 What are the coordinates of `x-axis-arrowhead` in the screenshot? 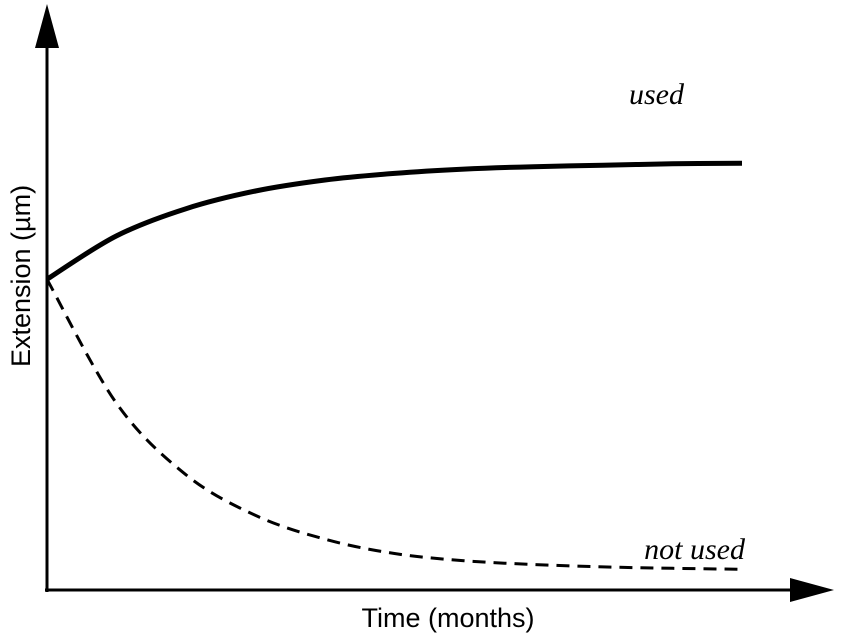 It's located at (812, 590).